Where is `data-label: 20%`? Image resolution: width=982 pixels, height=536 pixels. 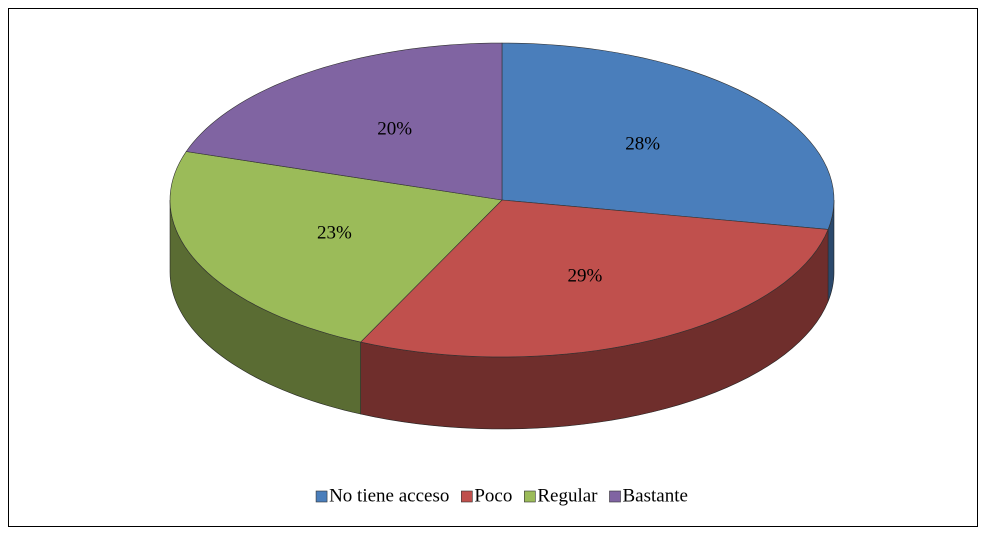
data-label: 20% is located at coordinates (394, 129).